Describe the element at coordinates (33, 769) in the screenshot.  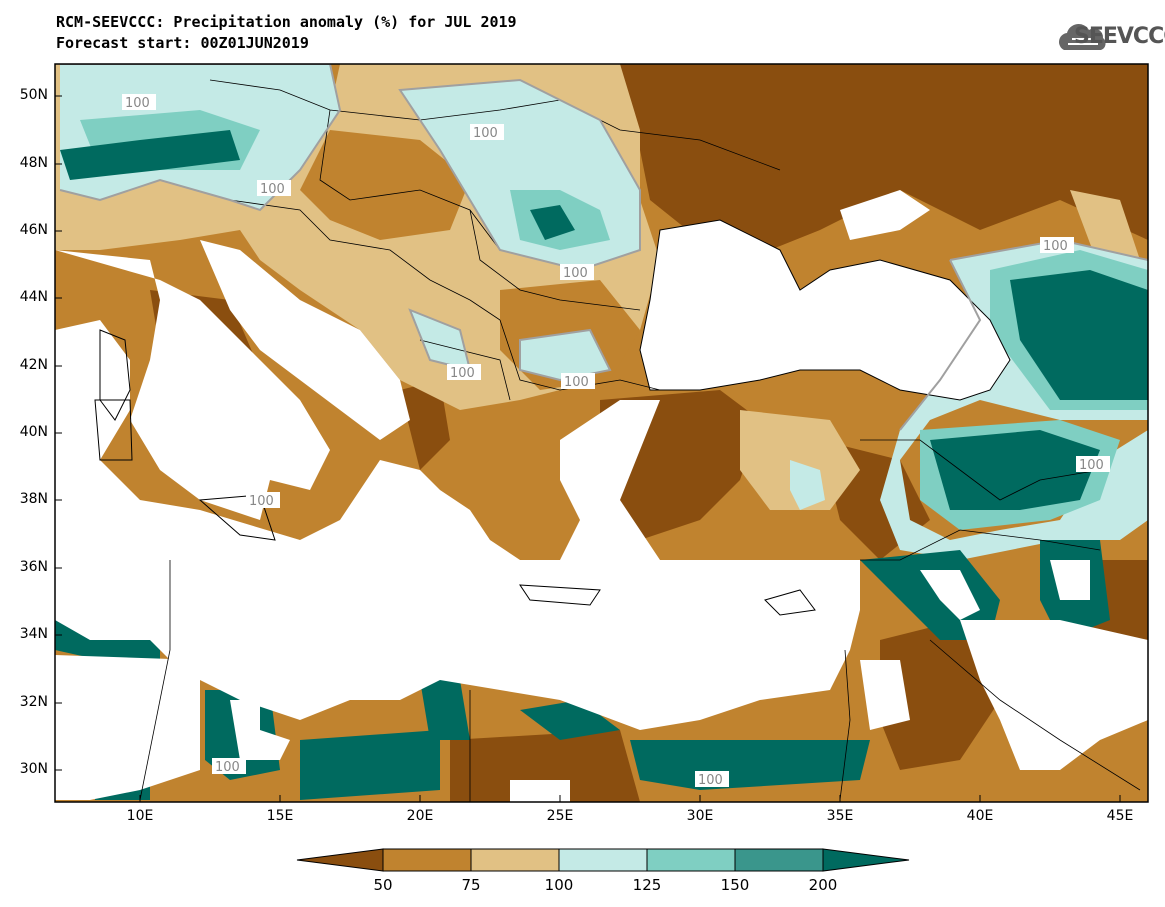
I see `lat-label: 30N` at that location.